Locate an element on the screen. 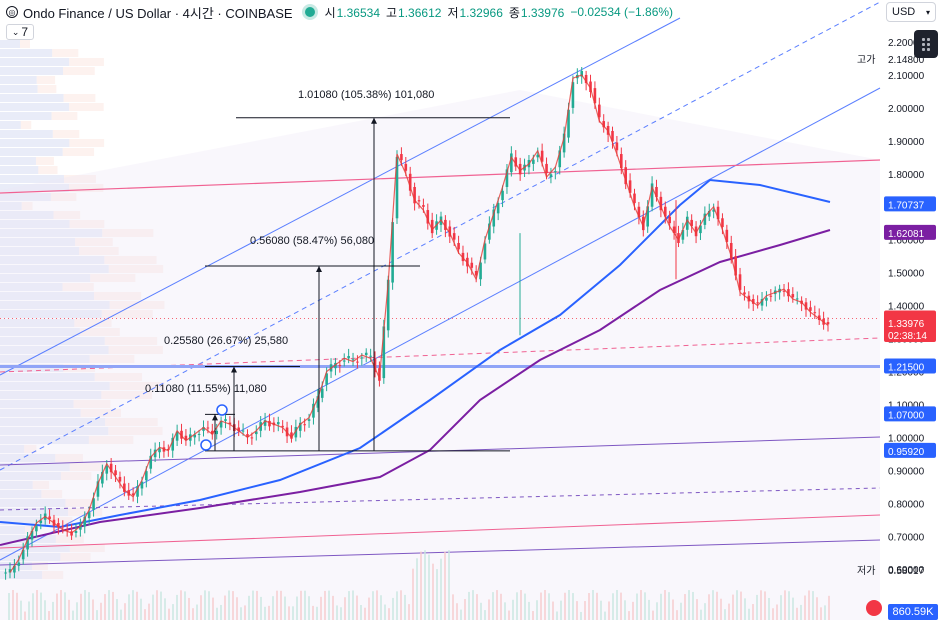  indicator-toggle-button: ⌄ 7 is located at coordinates (20, 32).